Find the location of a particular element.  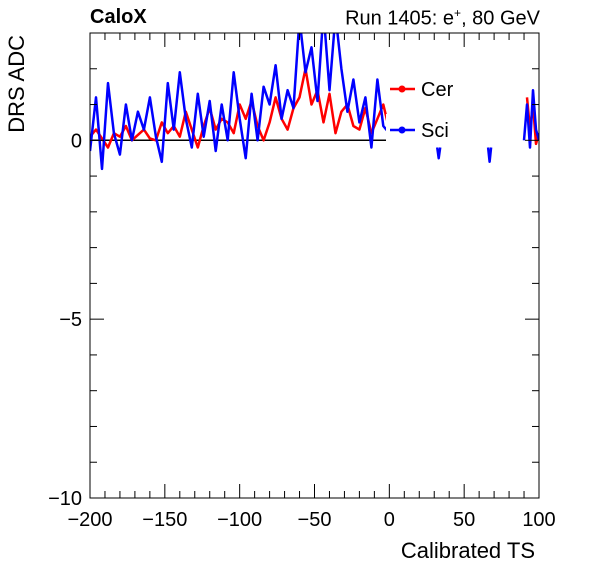

run-prefix: Run 1405: e is located at coordinates (400, 18).